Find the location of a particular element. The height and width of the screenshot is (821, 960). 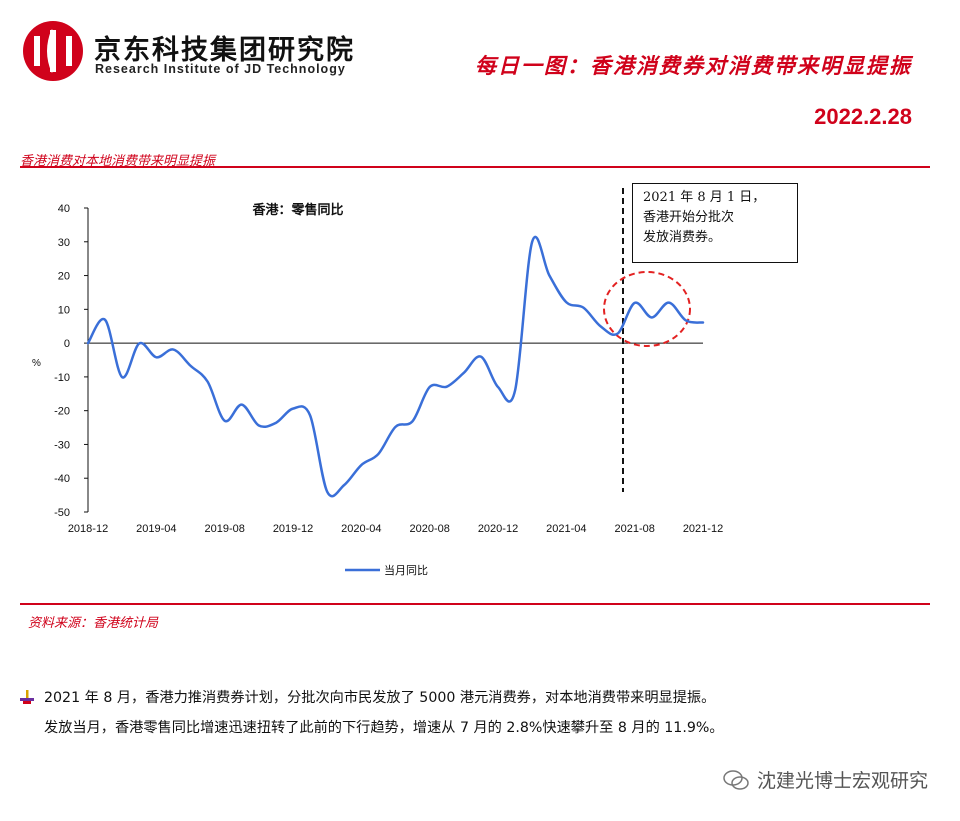

y-tick-label: 20 is located at coordinates (64, 277).